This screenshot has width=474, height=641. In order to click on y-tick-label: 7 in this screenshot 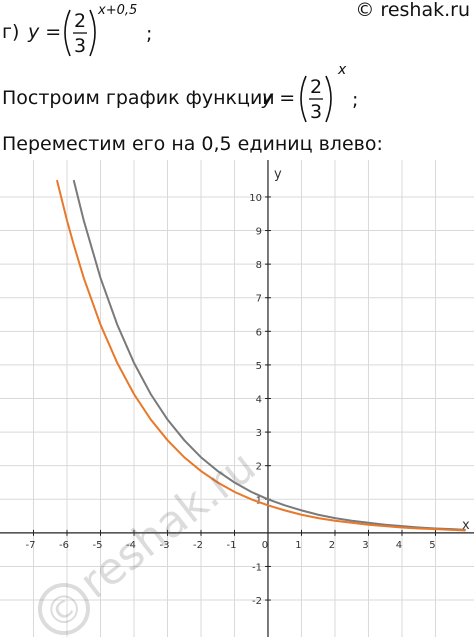, I will do `click(259, 299)`.